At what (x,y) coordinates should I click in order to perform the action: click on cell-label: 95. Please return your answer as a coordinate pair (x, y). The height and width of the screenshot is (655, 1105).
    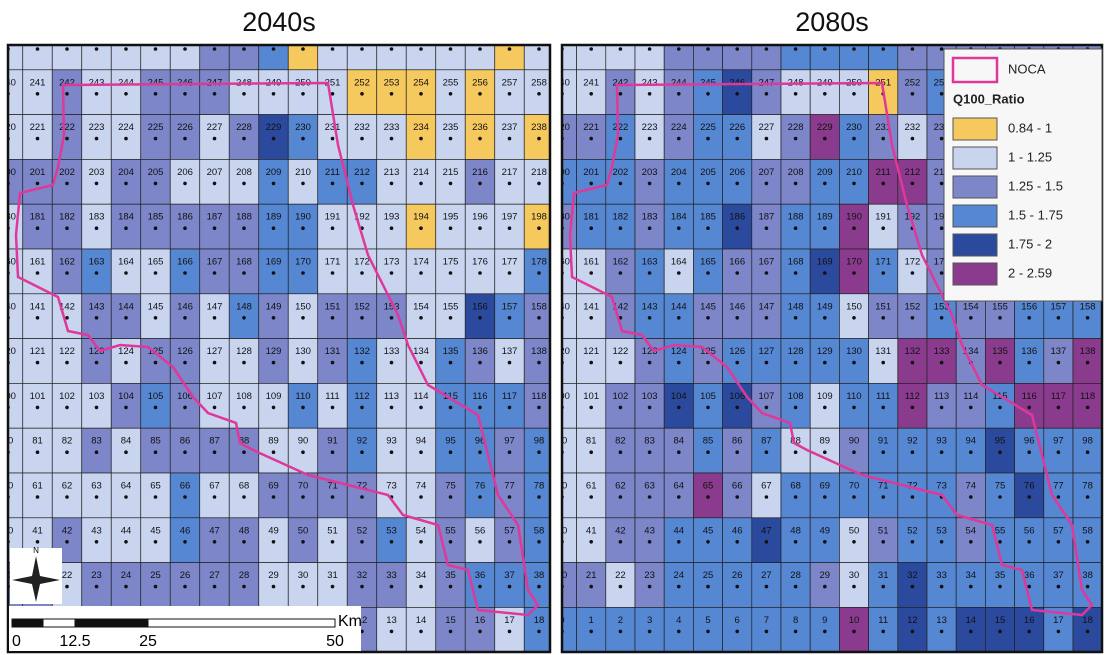
    Looking at the image, I should click on (1000, 441).